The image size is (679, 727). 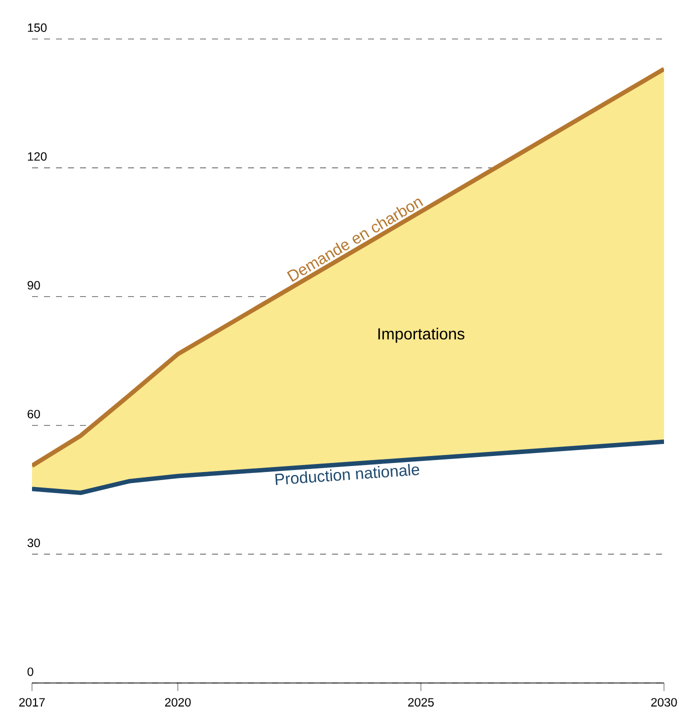 What do you see at coordinates (421, 702) in the screenshot?
I see `x-tick-label: 2025` at bounding box center [421, 702].